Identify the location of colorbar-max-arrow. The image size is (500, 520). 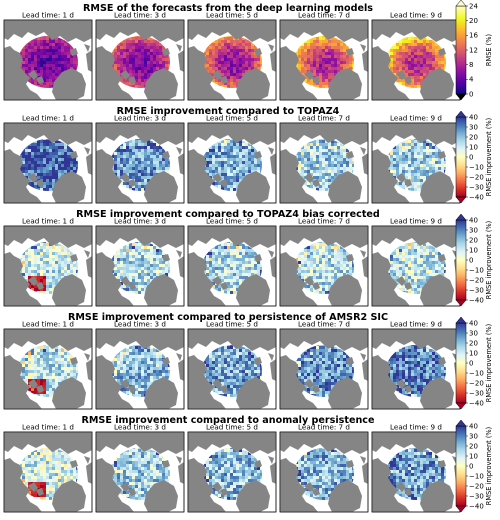
(461, 114).